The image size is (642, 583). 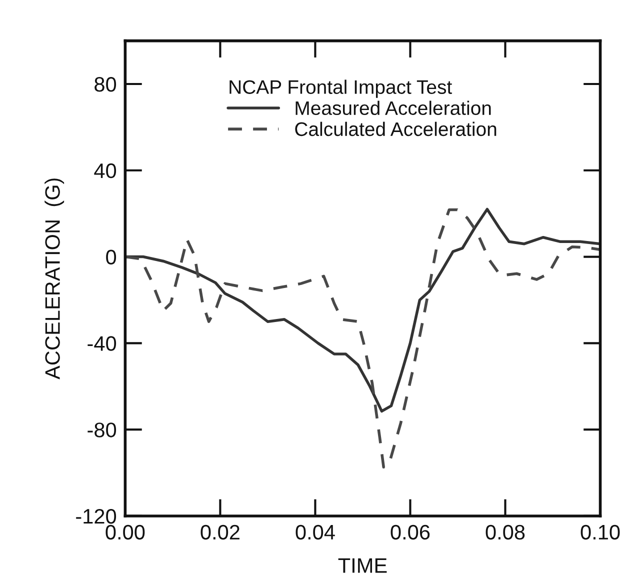 What do you see at coordinates (105, 170) in the screenshot?
I see `y-tick-label: 40` at bounding box center [105, 170].